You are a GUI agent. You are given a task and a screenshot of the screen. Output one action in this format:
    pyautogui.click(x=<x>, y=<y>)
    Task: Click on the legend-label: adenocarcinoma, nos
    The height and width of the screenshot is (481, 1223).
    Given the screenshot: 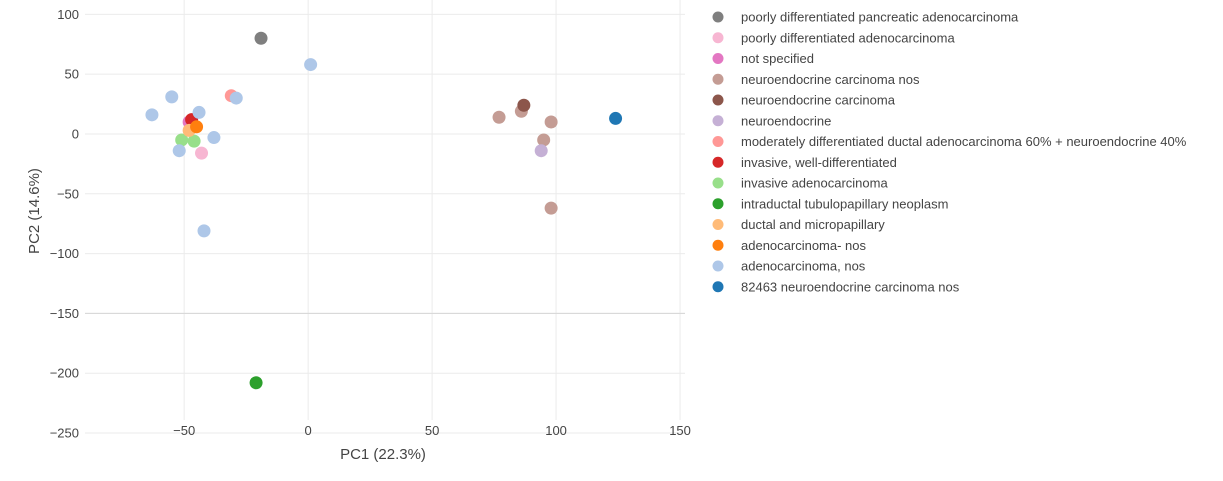 What is the action you would take?
    pyautogui.click(x=803, y=266)
    